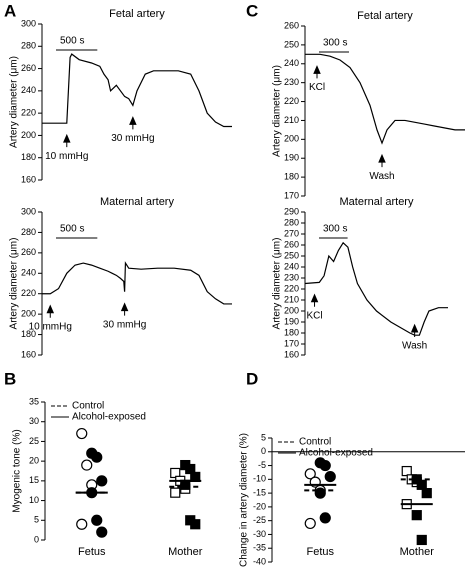 The height and width of the screenshot is (578, 474). Describe the element at coordinates (92, 552) in the screenshot. I see `x-tick-label: Fetus` at that location.